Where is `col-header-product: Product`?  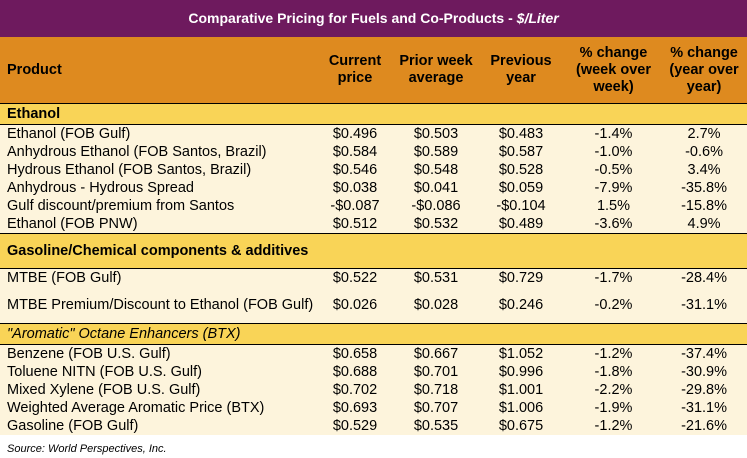 col-header-product: Product is located at coordinates (157, 70).